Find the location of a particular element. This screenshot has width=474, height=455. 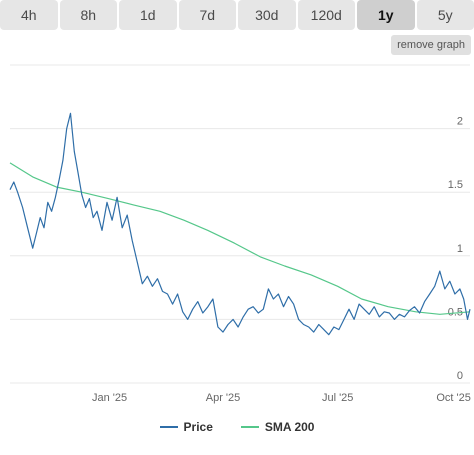

y-tick-label: 1 is located at coordinates (460, 249).